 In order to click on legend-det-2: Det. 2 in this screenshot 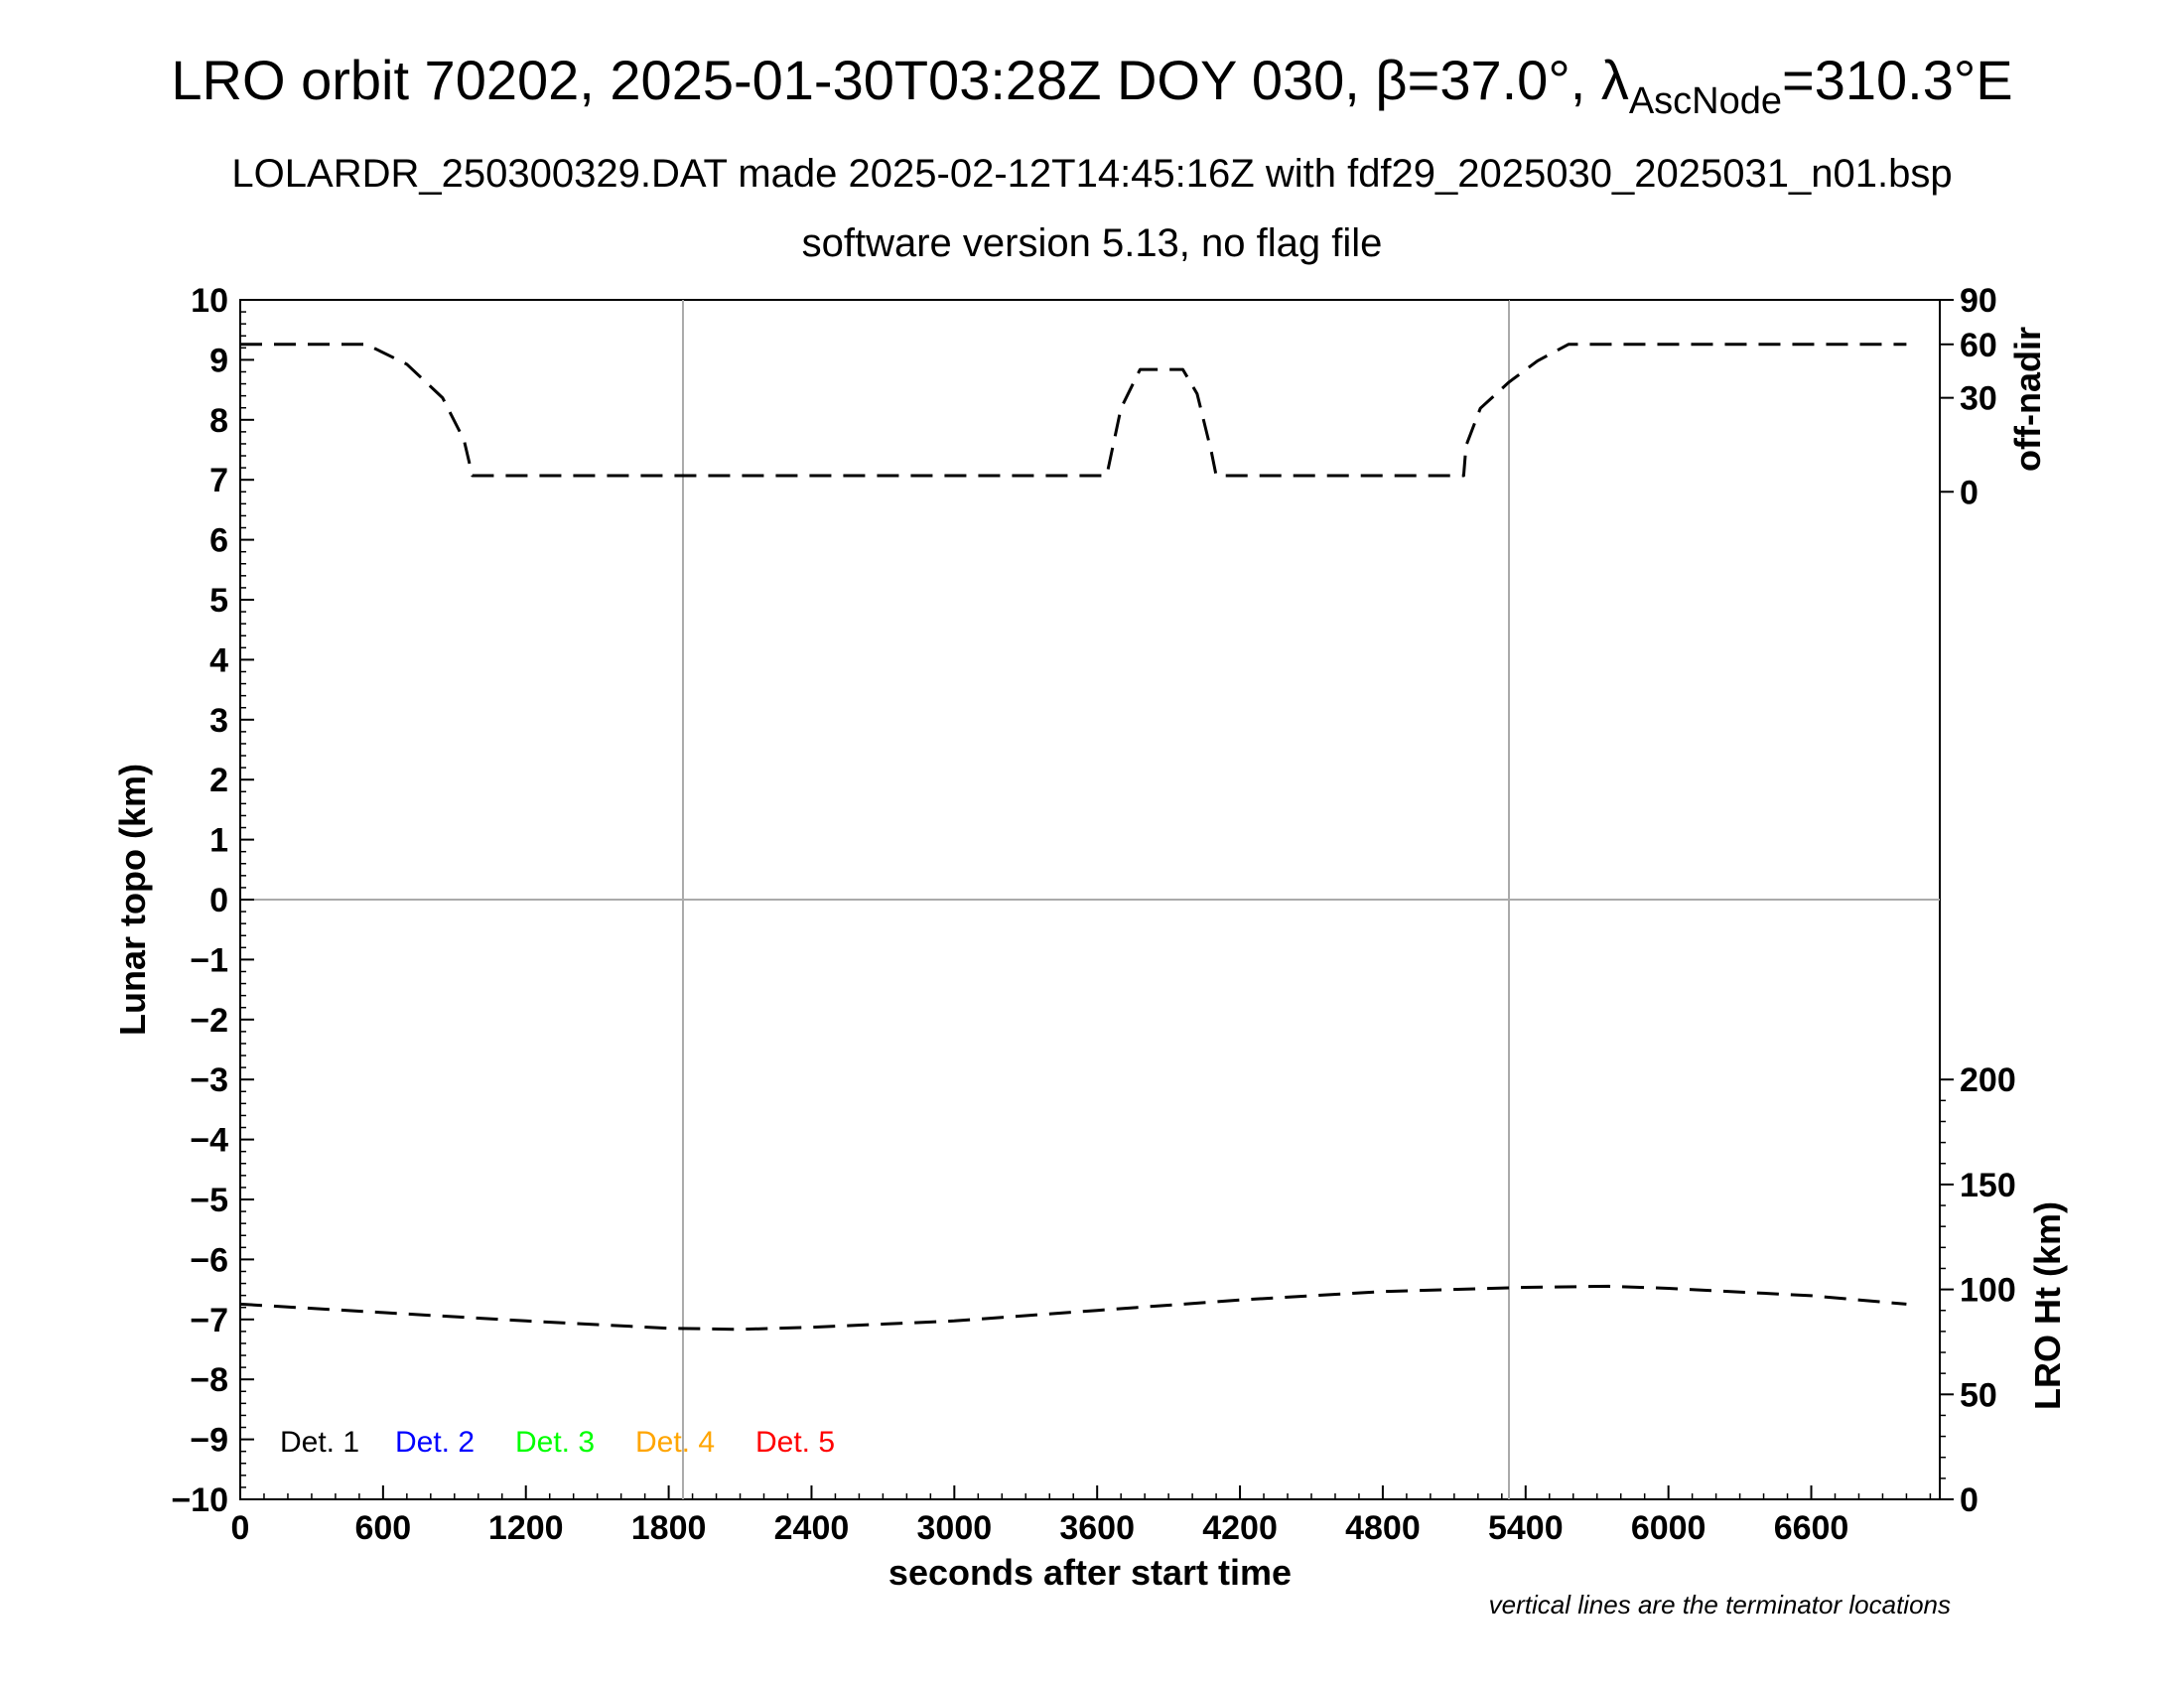, I will do `click(435, 1442)`.